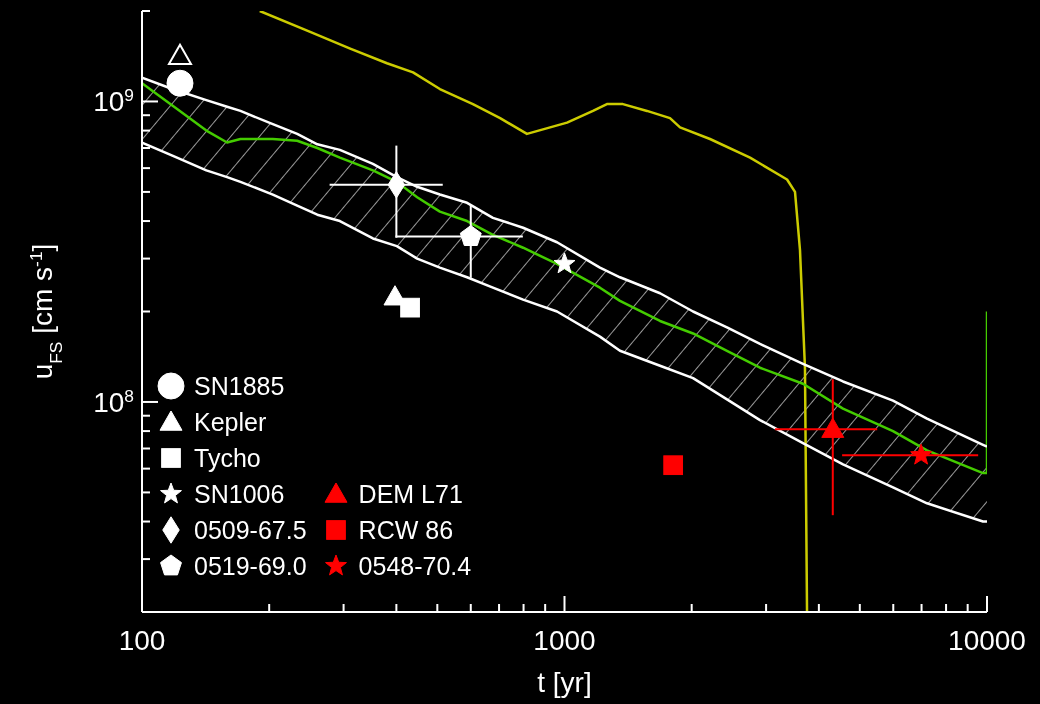  Describe the element at coordinates (410, 494) in the screenshot. I see `legend-label: DEM L71` at that location.